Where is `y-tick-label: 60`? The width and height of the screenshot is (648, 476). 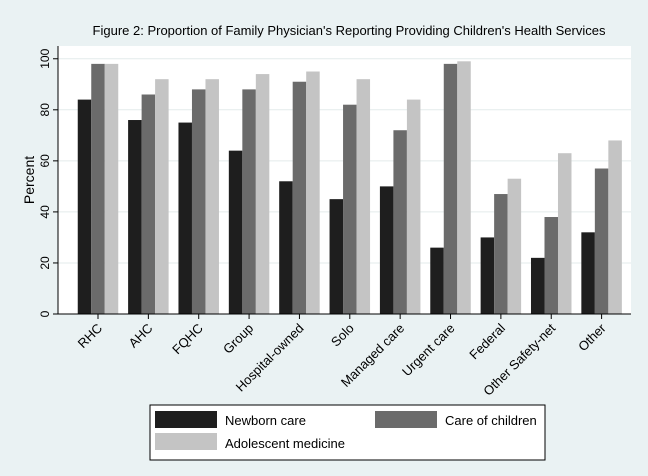
y-tick-label: 60 is located at coordinates (45, 161).